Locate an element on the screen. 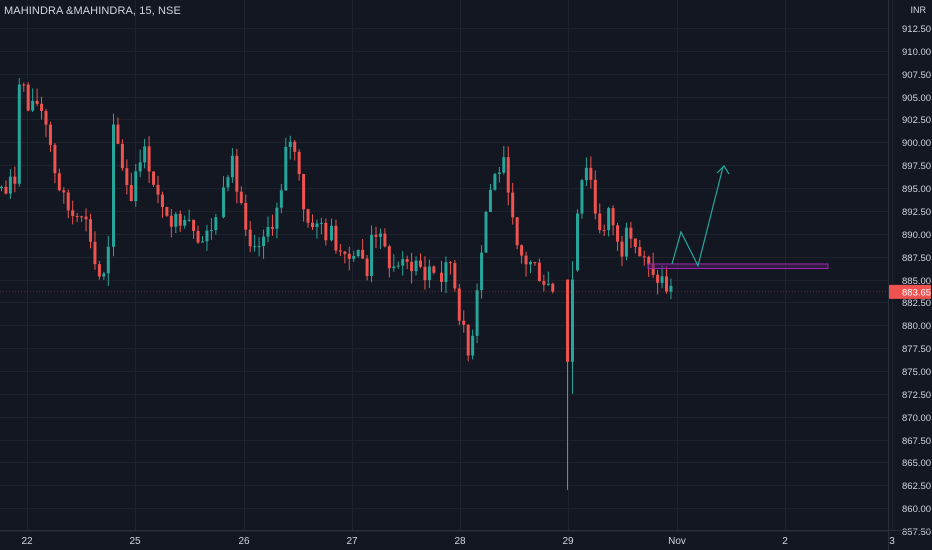 Image resolution: width=932 pixels, height=550 pixels. last-price-value: 883.65 is located at coordinates (916, 292).